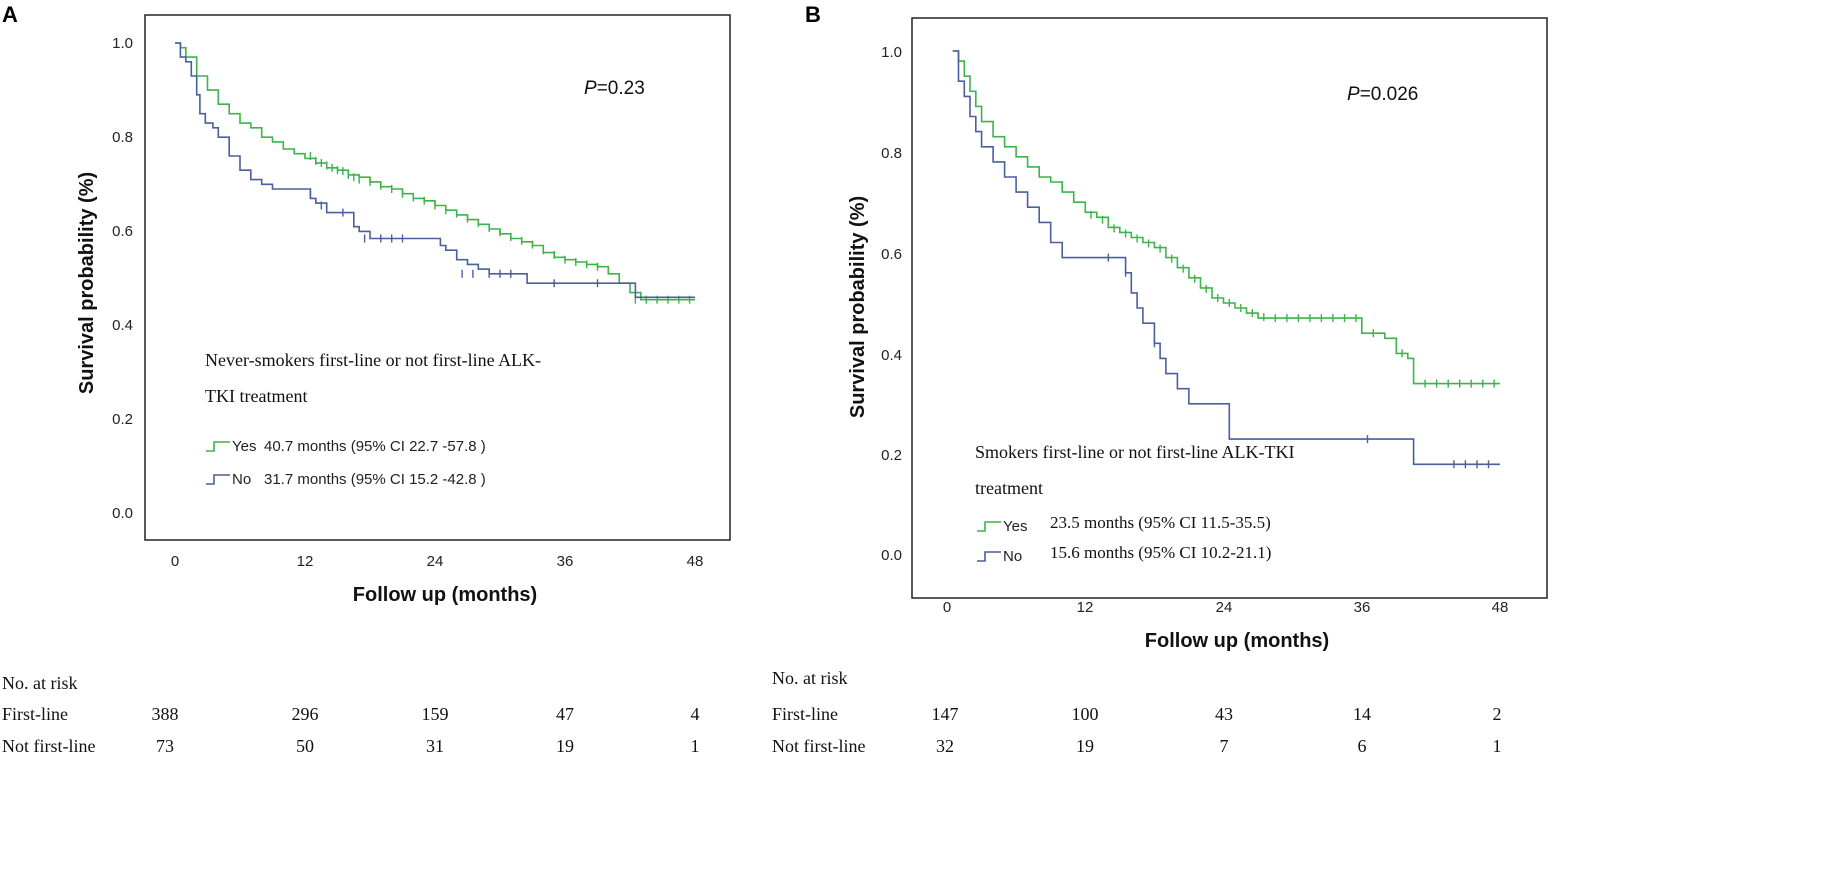  I want to click on panel-b-legend-summary-yes: 23.5 months (95% CI 11.5-35.5), so click(1160, 522).